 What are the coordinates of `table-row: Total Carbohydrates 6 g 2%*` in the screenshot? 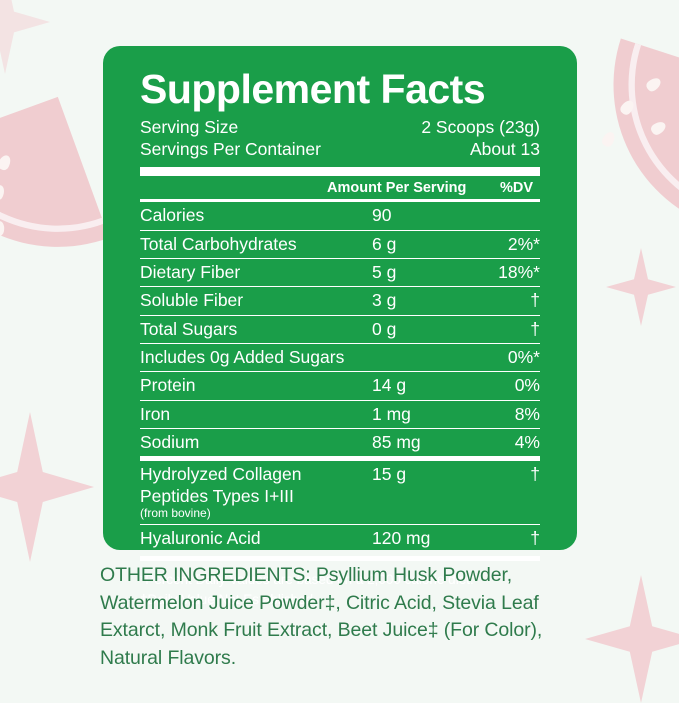 It's located at (340, 245).